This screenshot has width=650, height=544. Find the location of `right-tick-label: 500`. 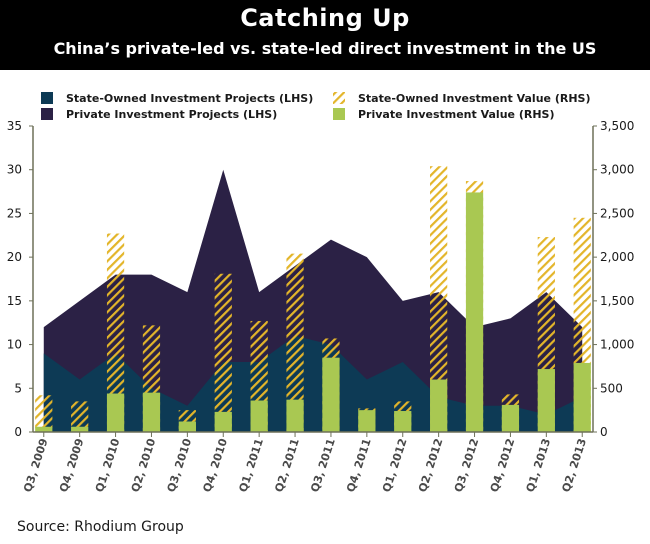

right-tick-label: 500 is located at coordinates (611, 388).